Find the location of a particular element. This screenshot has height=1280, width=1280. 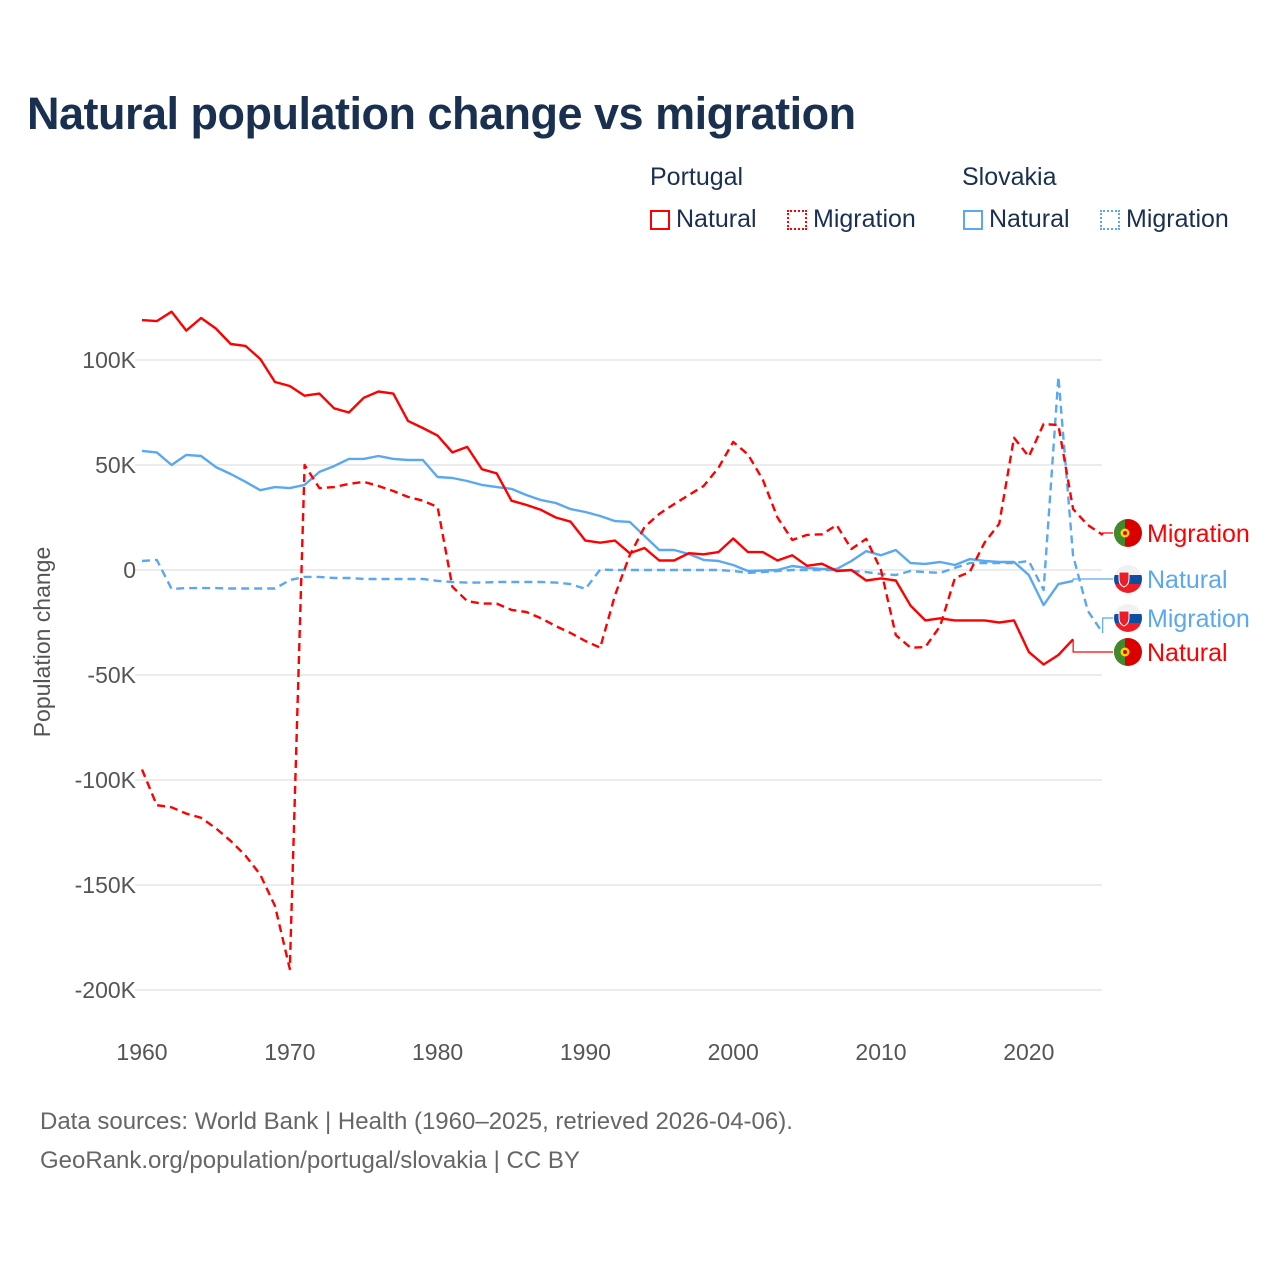

end-label-portugal-migration: Migration is located at coordinates (1176, 533).